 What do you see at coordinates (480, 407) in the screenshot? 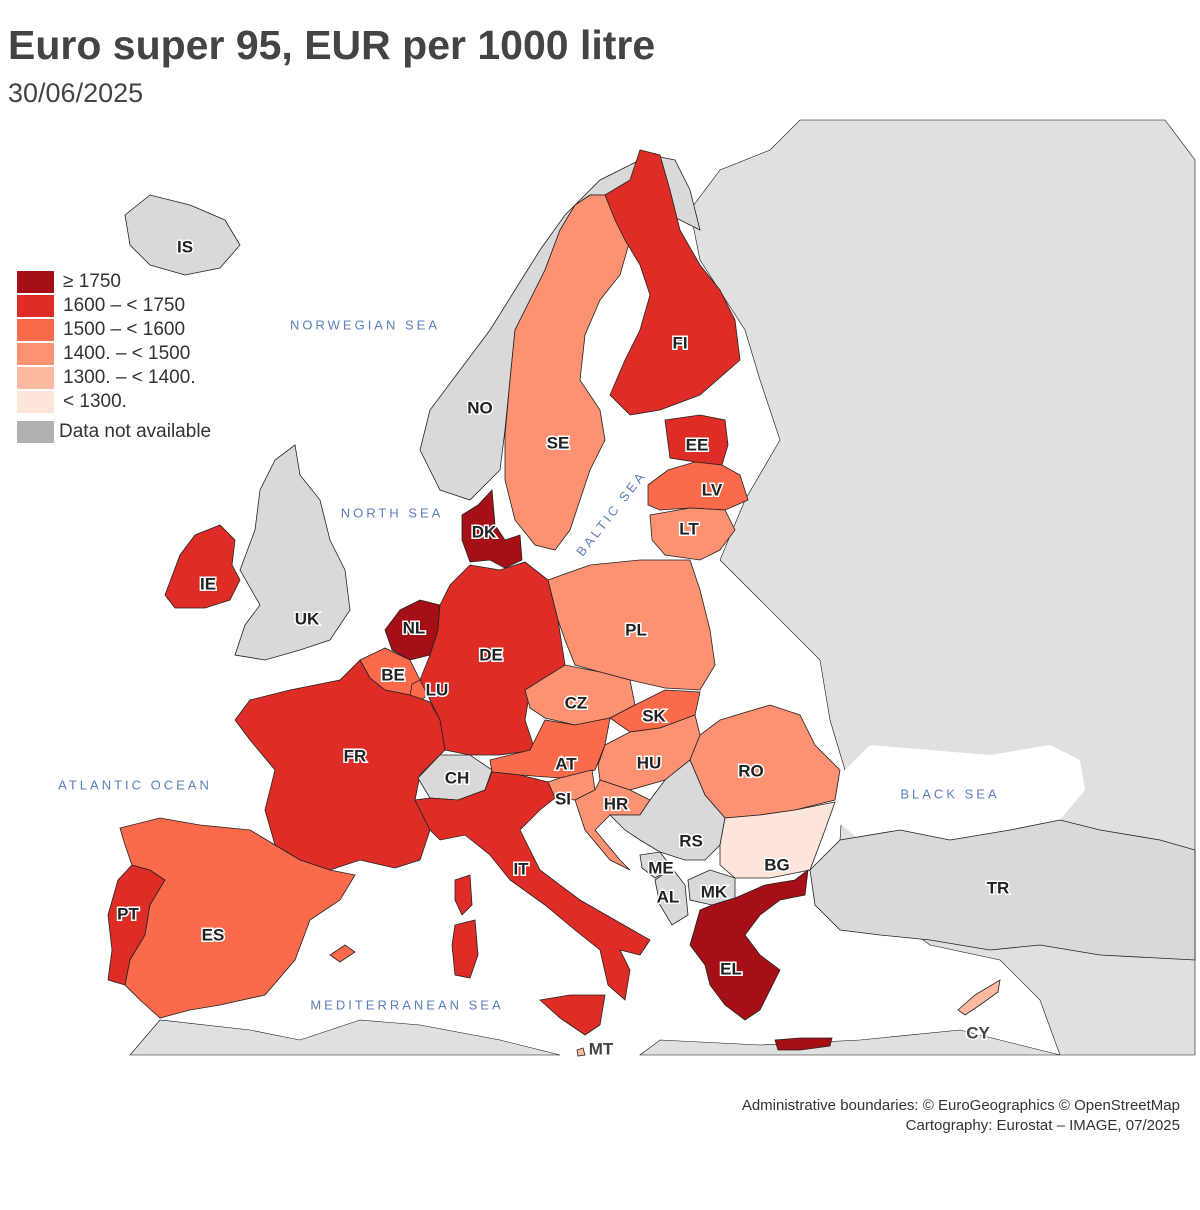
I see `country-label-no: NO` at bounding box center [480, 407].